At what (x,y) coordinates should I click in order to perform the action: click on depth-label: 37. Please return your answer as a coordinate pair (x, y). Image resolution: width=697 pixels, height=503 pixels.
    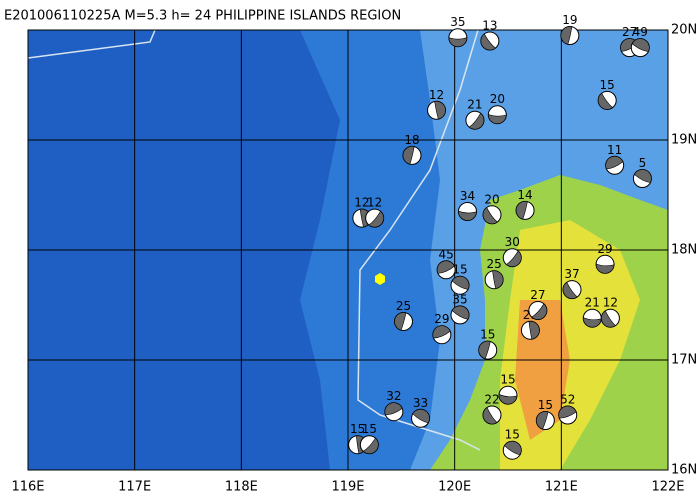
    Looking at the image, I should click on (571, 274).